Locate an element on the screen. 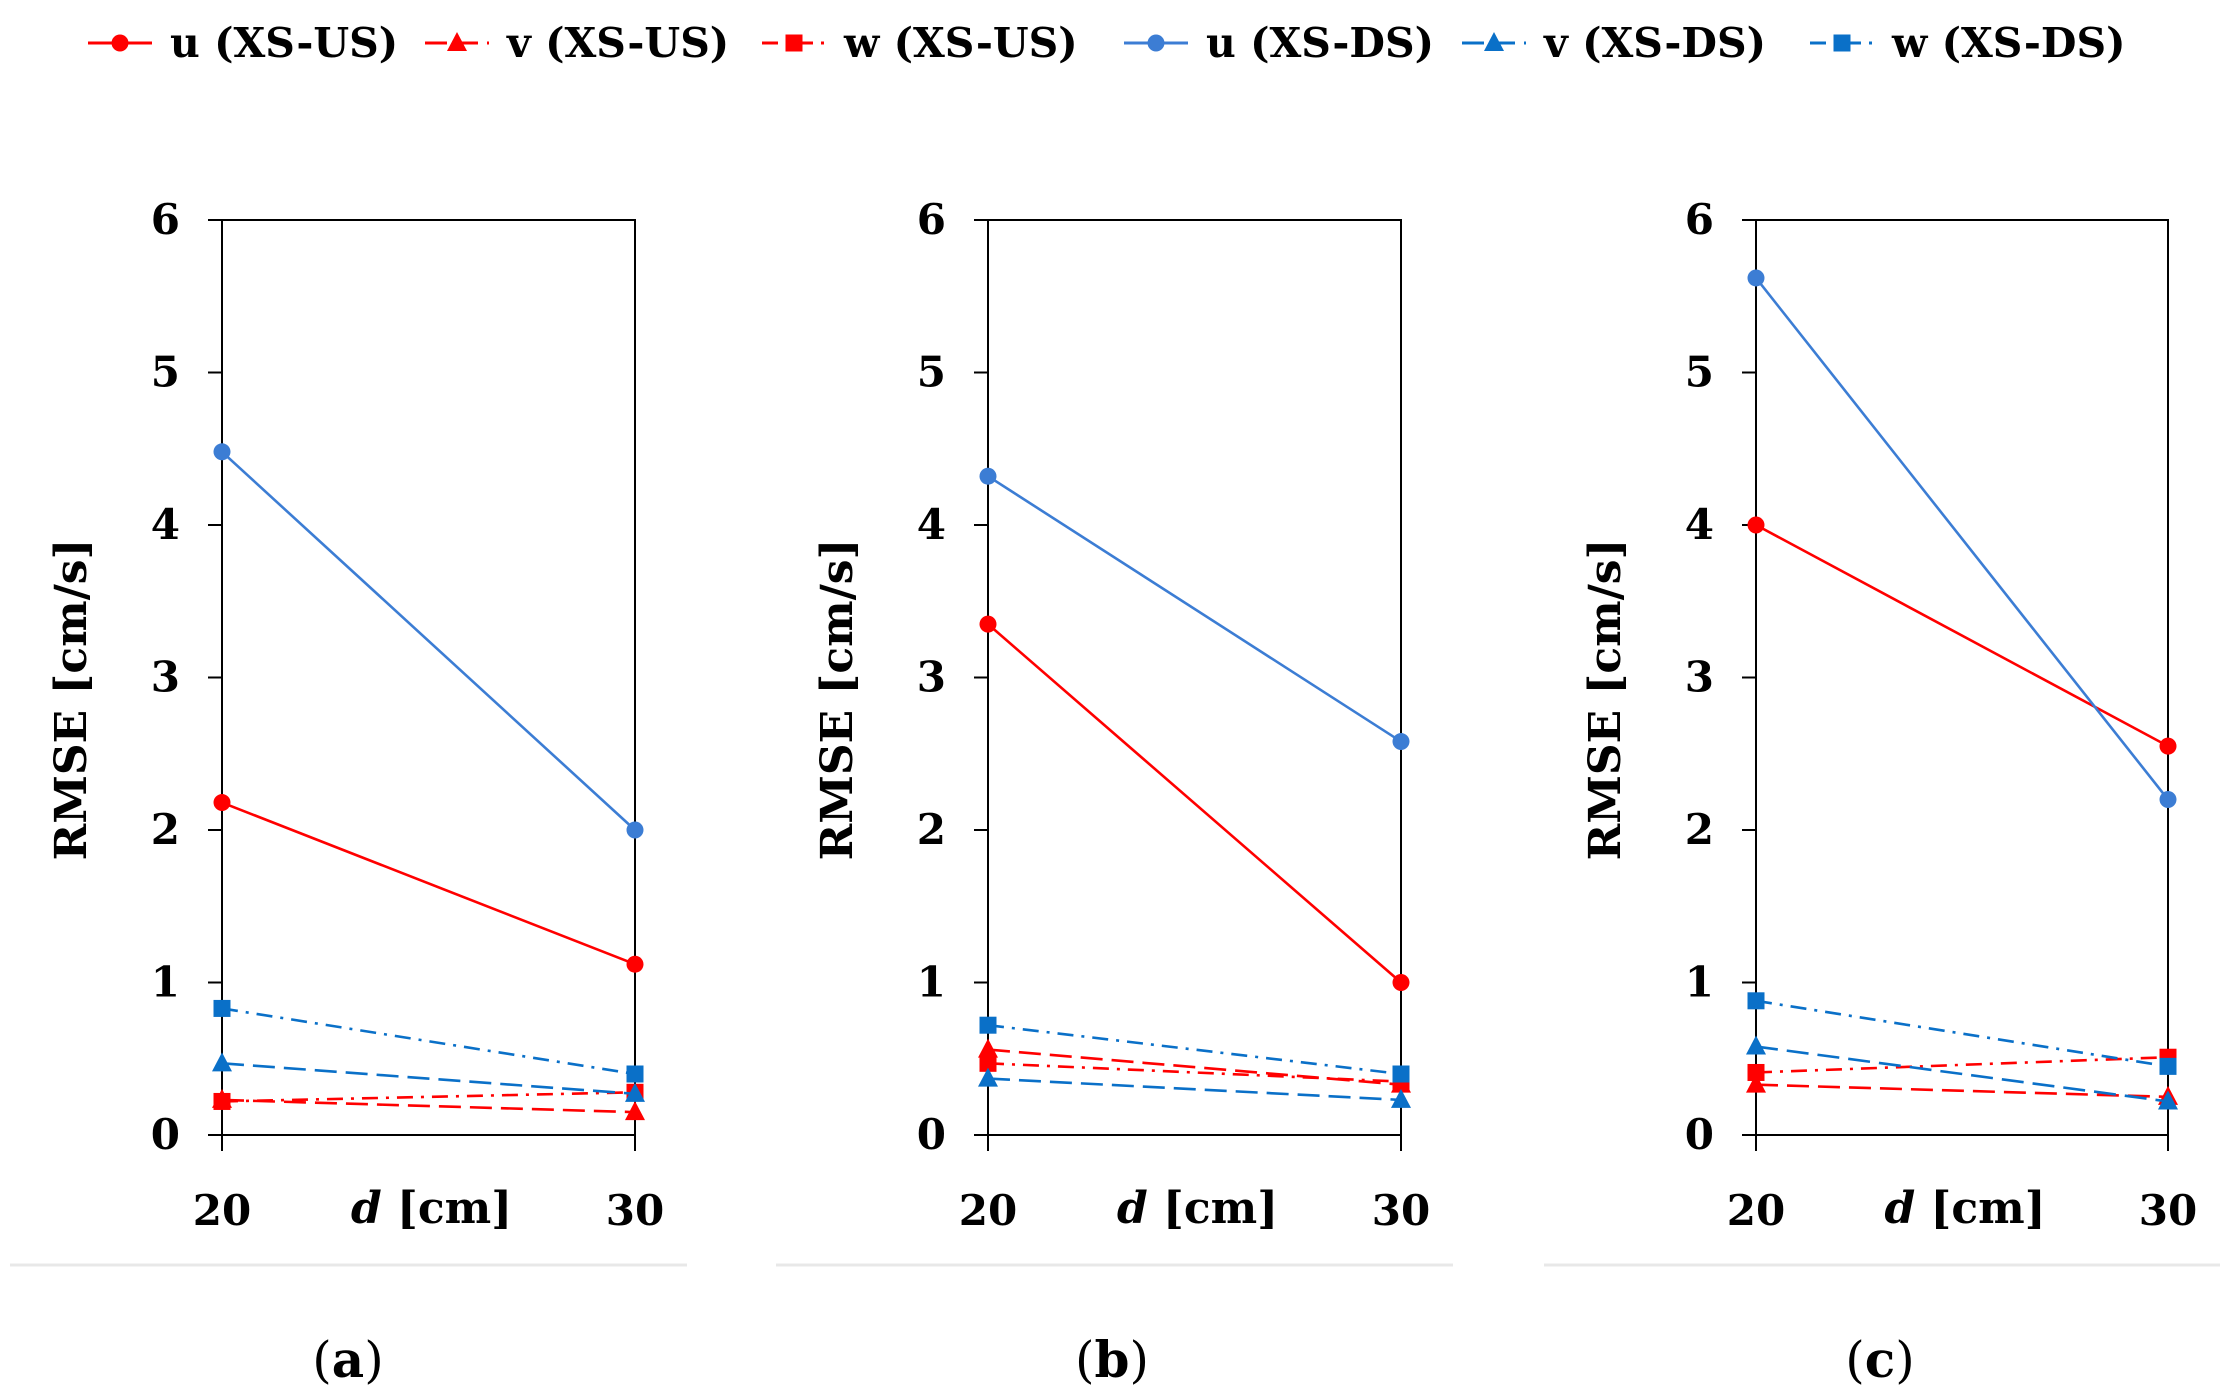  series-u-xs-ds is located at coordinates (428, 641).